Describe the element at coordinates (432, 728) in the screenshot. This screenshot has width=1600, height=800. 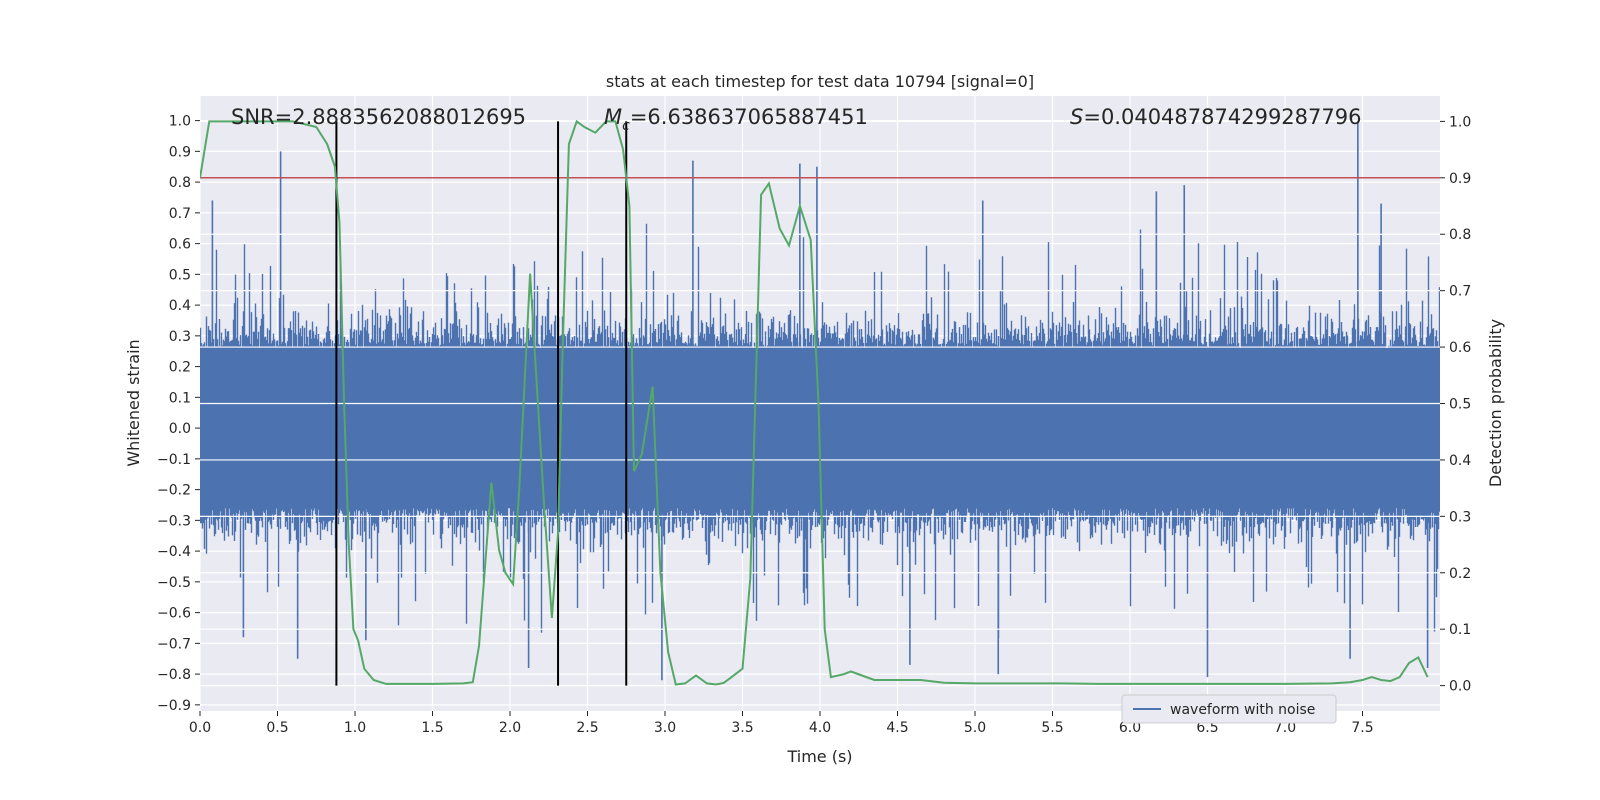
I see `x-tick-label: 1.5` at that location.